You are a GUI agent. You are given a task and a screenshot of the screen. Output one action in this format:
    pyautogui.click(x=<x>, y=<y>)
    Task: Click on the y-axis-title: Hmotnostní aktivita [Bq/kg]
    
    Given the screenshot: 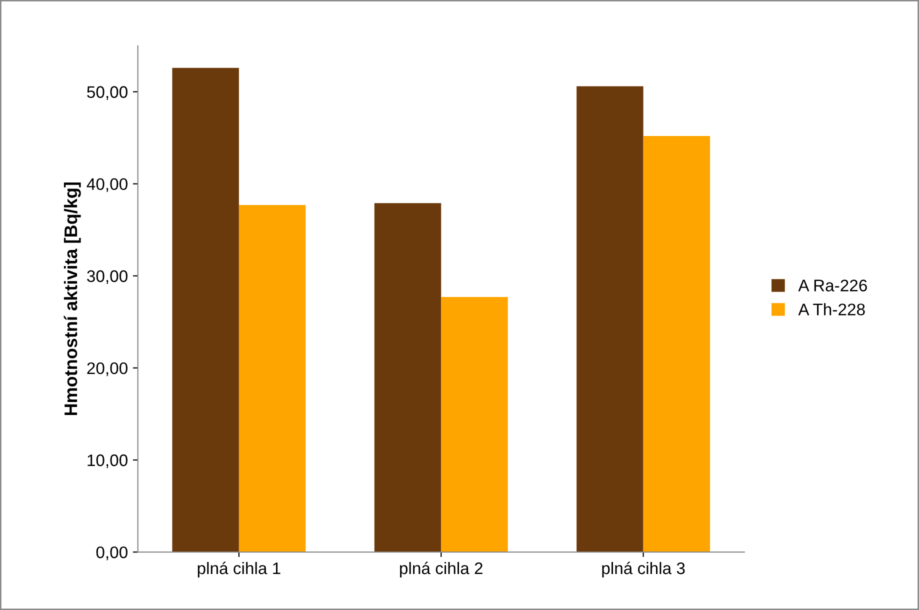 What is the action you would take?
    pyautogui.click(x=72, y=299)
    